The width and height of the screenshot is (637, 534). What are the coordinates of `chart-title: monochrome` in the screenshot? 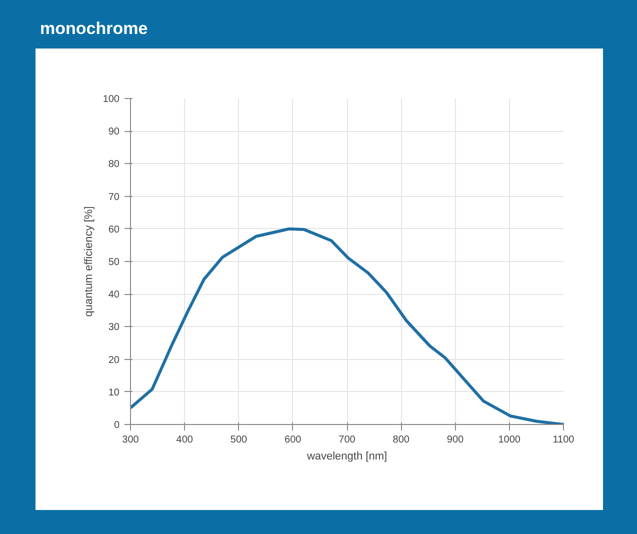 It's located at (94, 29).